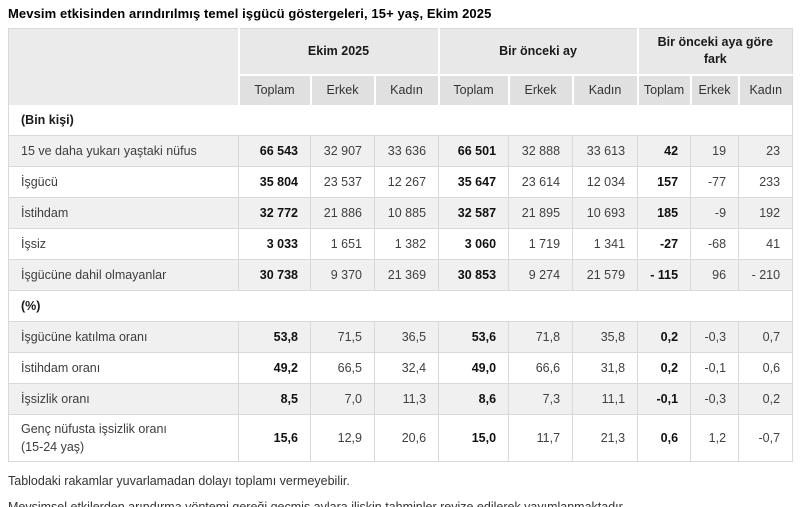 The image size is (800, 507). I want to click on value-cell: 32 772, so click(274, 213).